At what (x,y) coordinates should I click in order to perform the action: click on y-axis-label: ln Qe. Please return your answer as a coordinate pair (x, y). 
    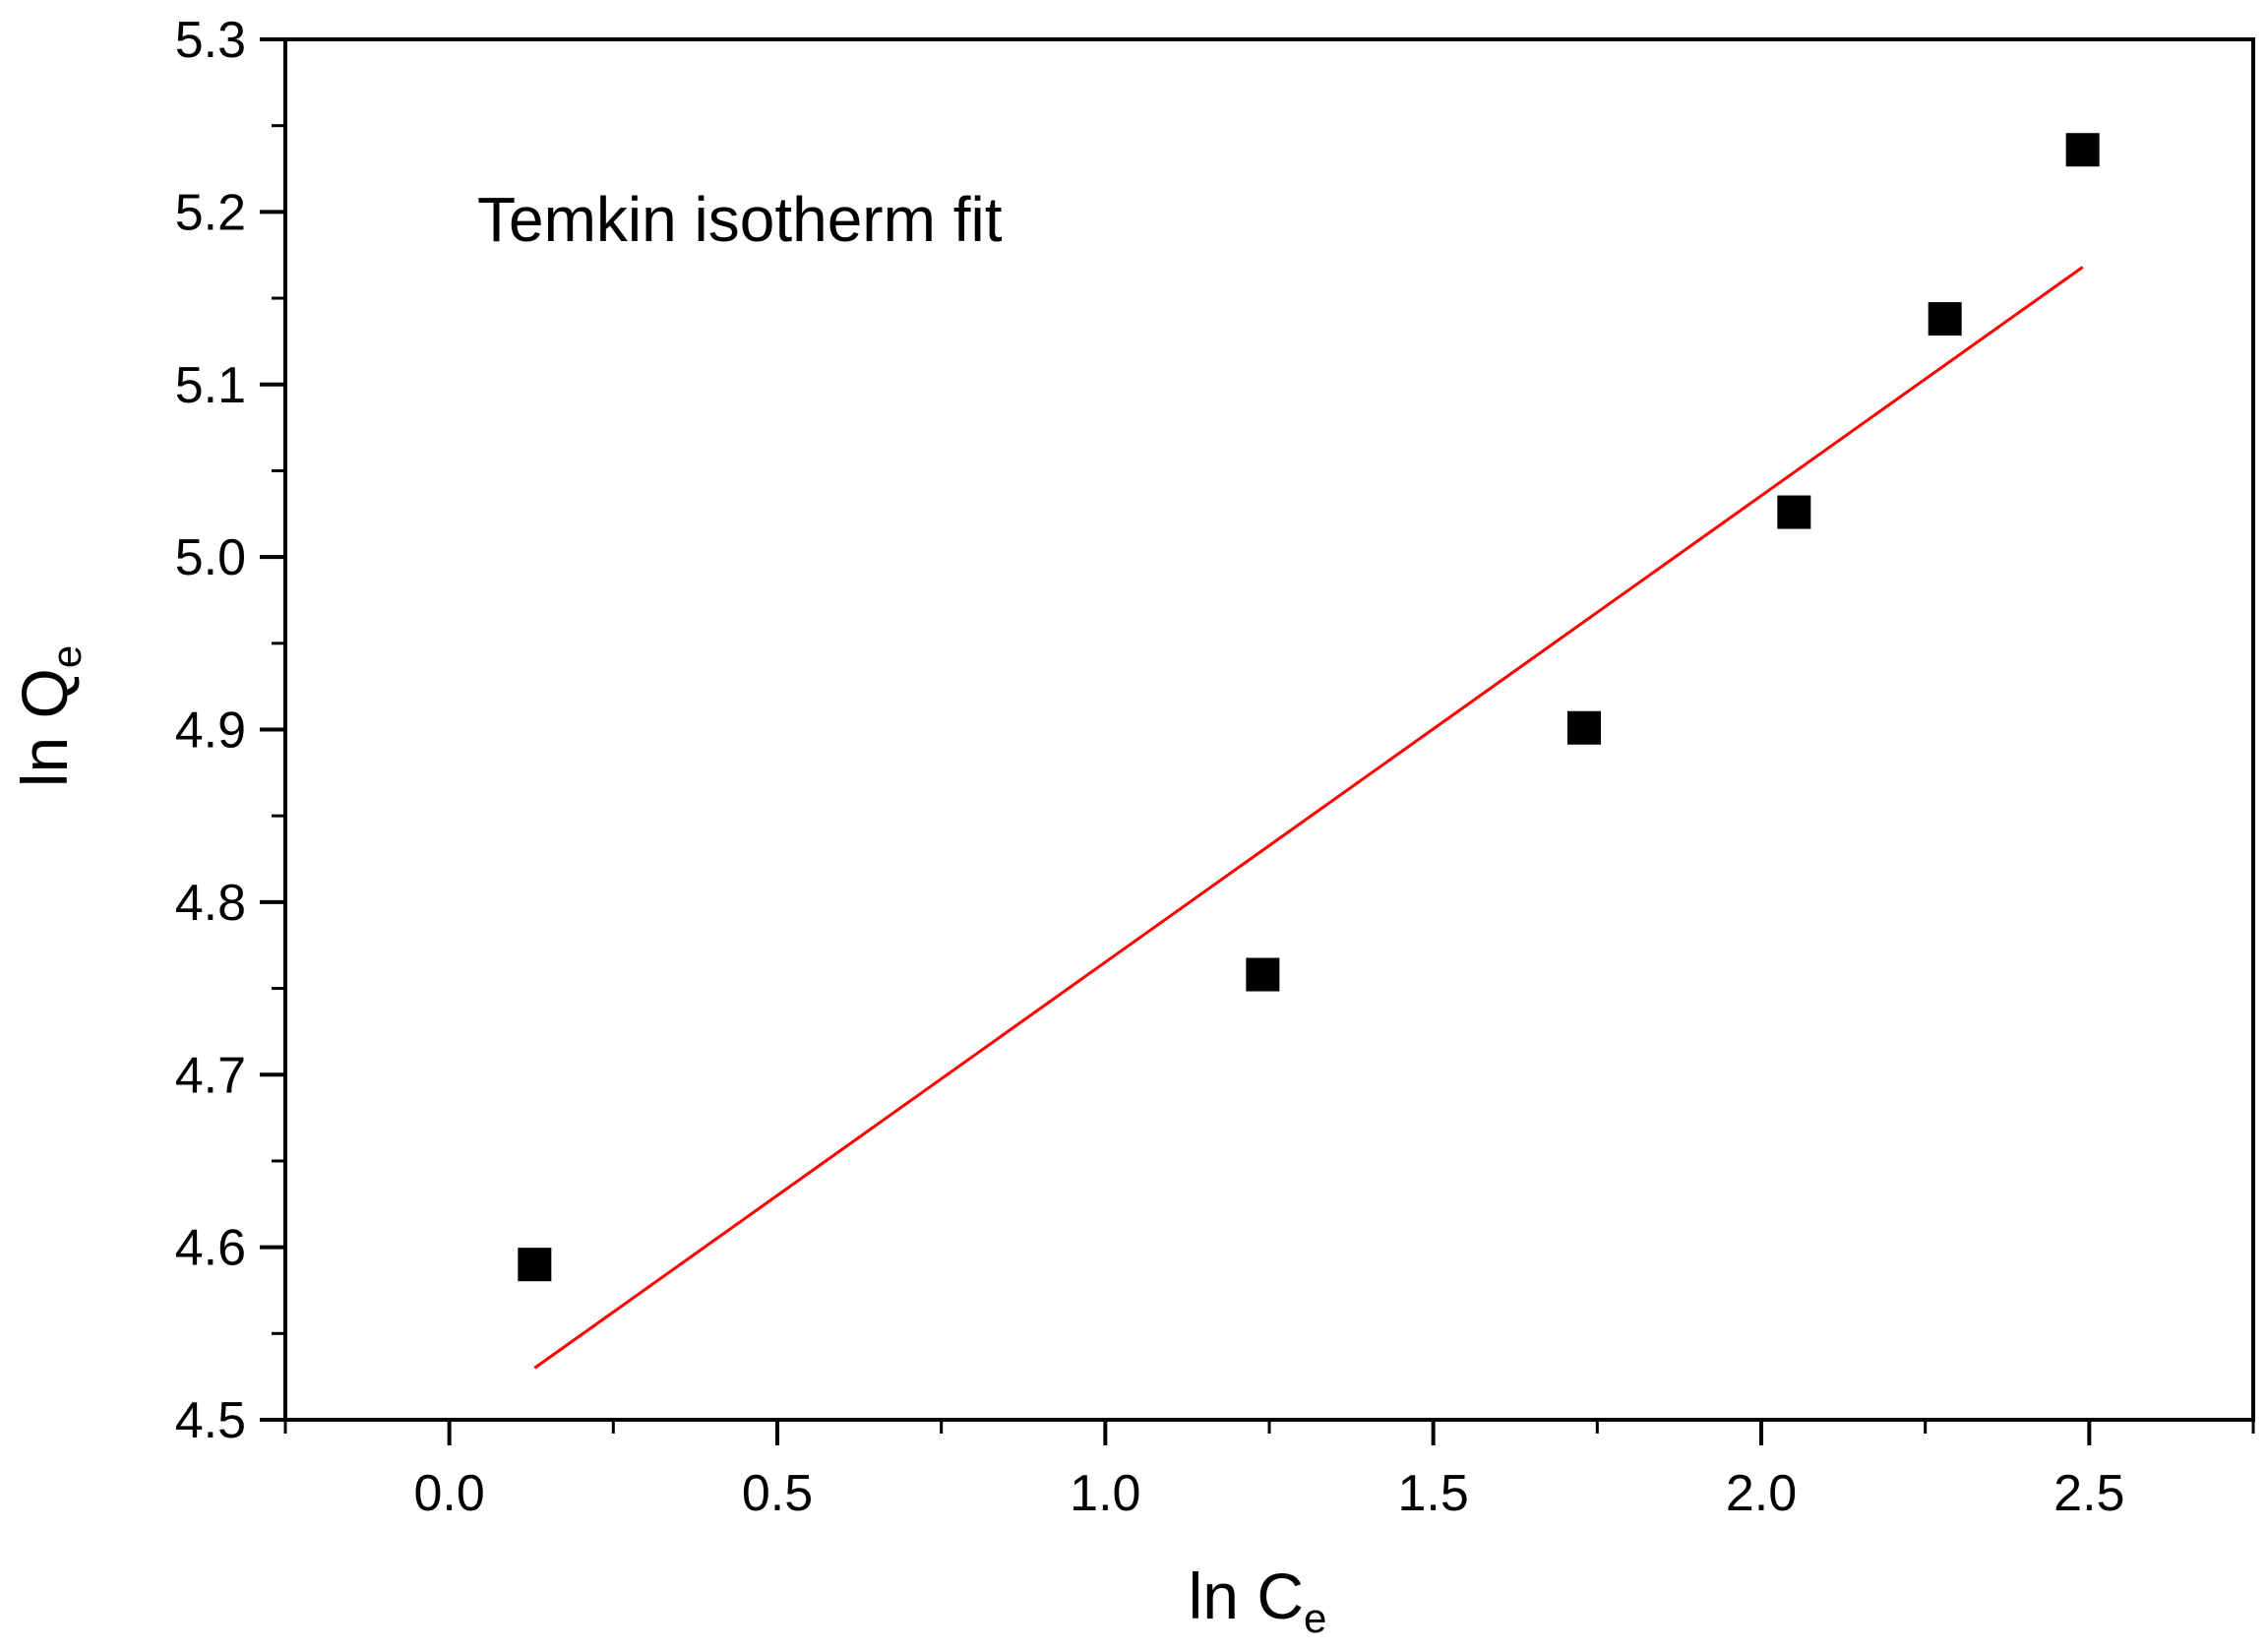
    Looking at the image, I should click on (49, 716).